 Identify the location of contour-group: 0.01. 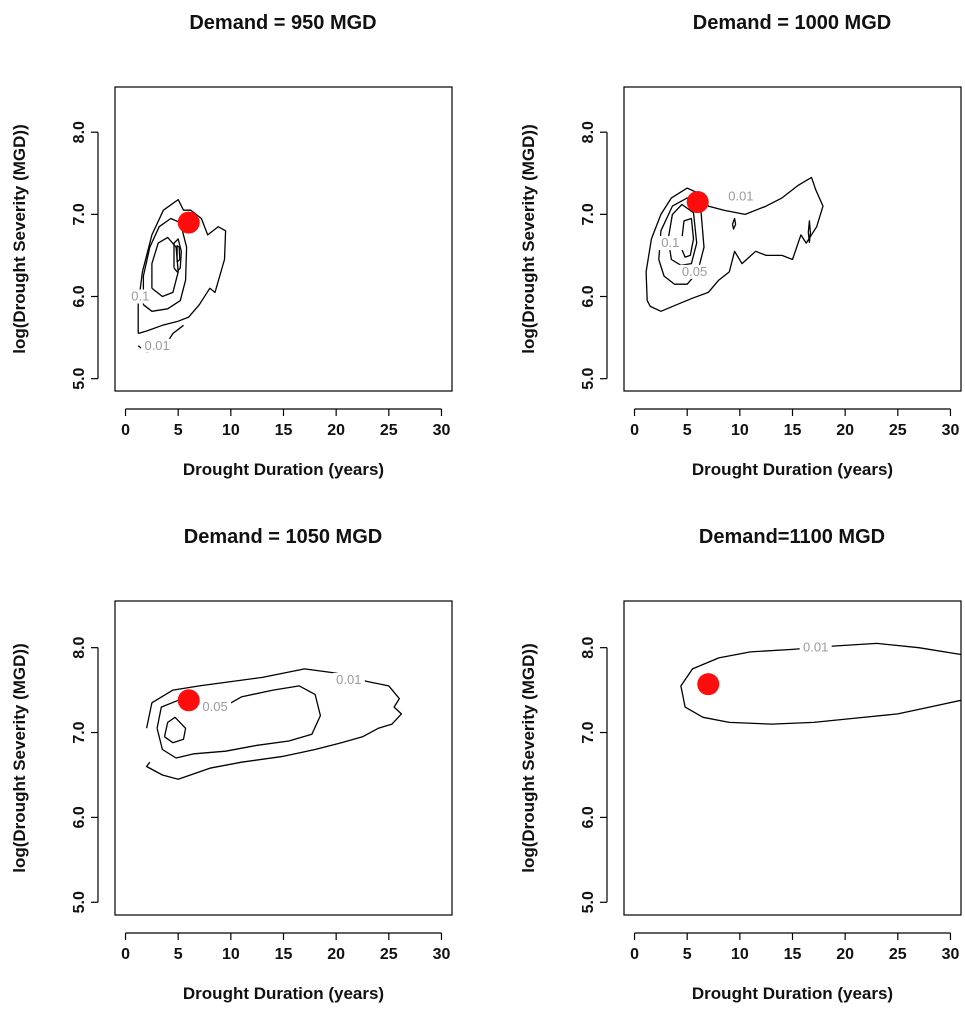
(820, 682).